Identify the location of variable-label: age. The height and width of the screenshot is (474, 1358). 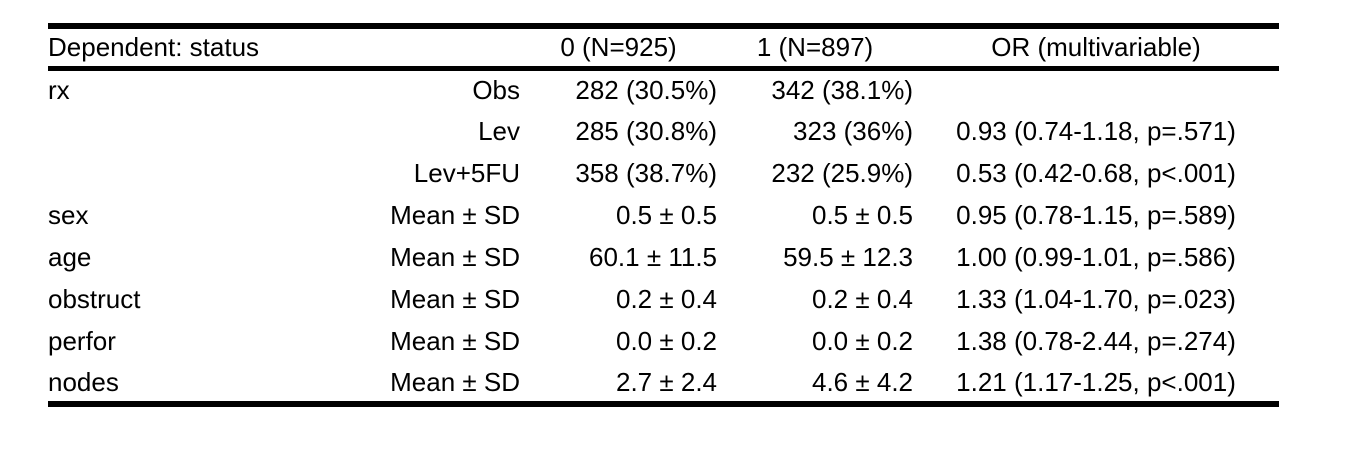
(70, 257).